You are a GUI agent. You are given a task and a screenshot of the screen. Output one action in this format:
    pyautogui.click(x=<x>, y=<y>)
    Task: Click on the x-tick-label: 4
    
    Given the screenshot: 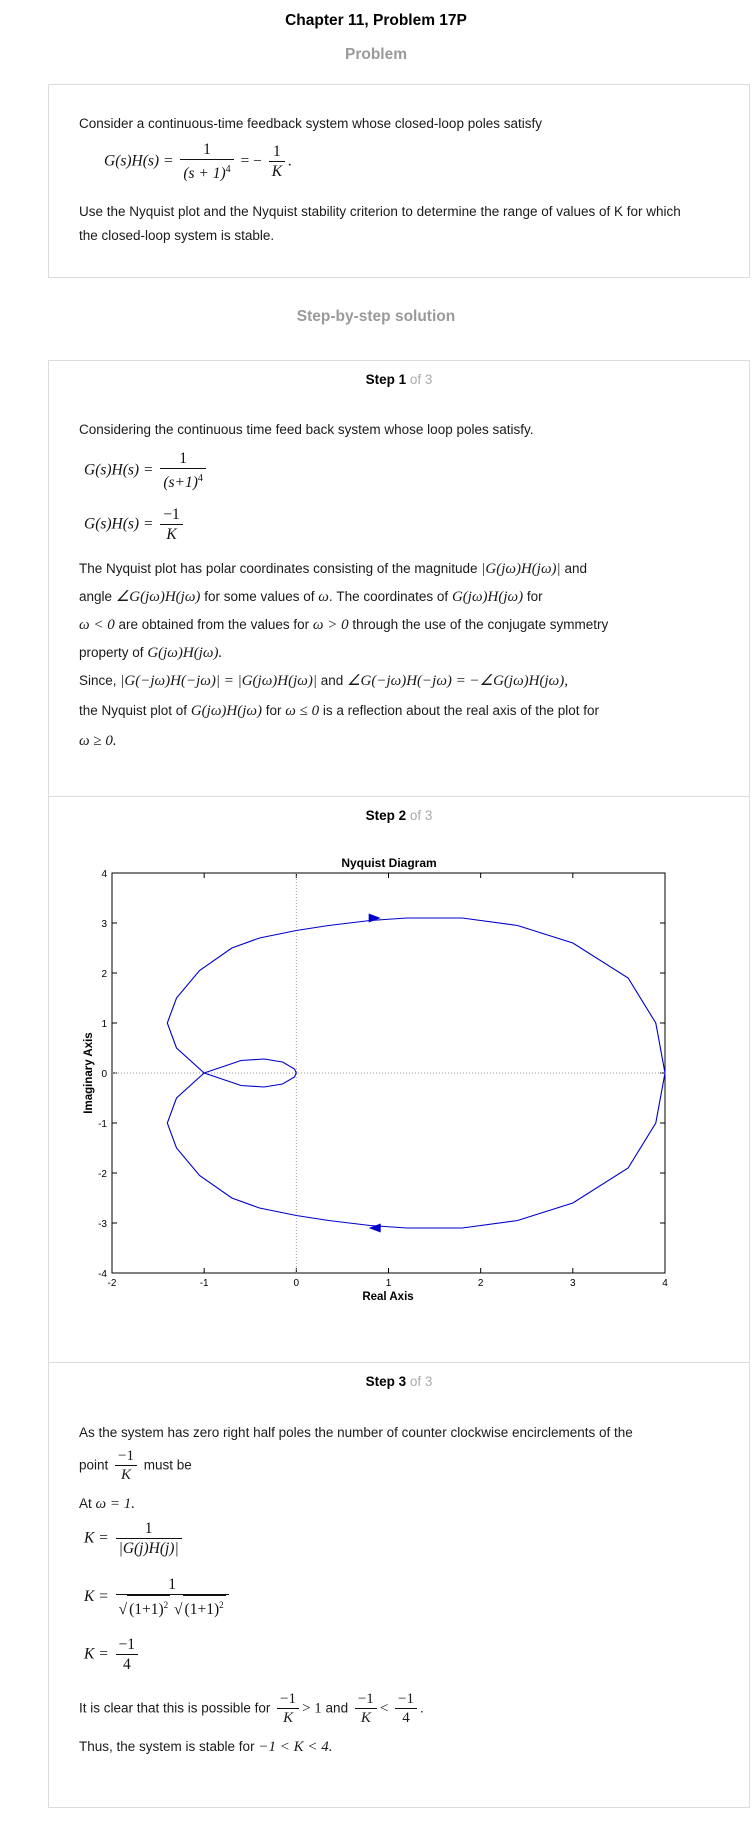 What is the action you would take?
    pyautogui.click(x=665, y=1283)
    